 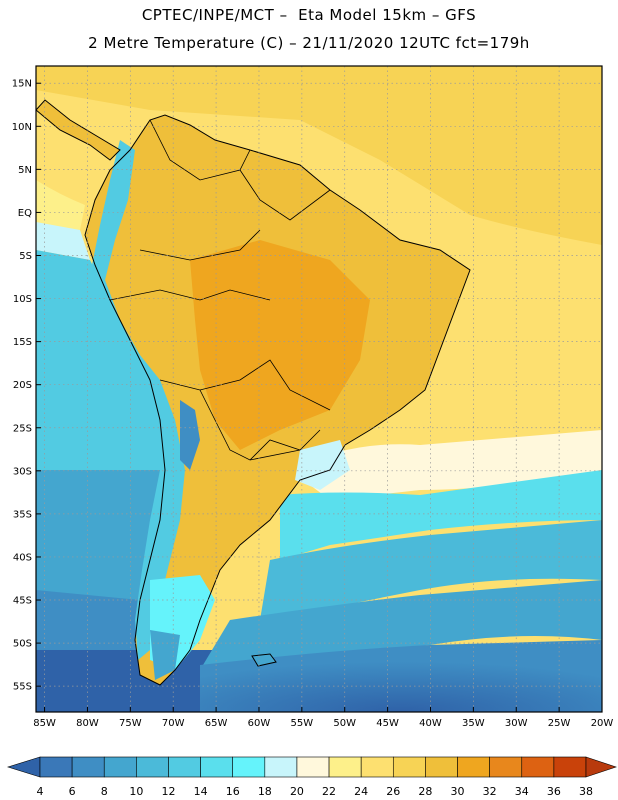 I want to click on lat-label: 15S, so click(x=22, y=342).